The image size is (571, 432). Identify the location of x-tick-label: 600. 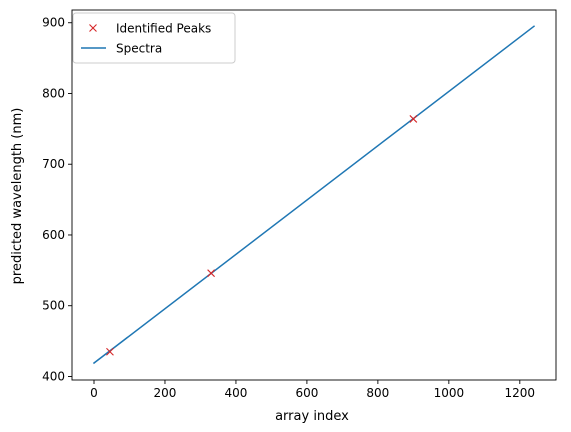
(306, 393).